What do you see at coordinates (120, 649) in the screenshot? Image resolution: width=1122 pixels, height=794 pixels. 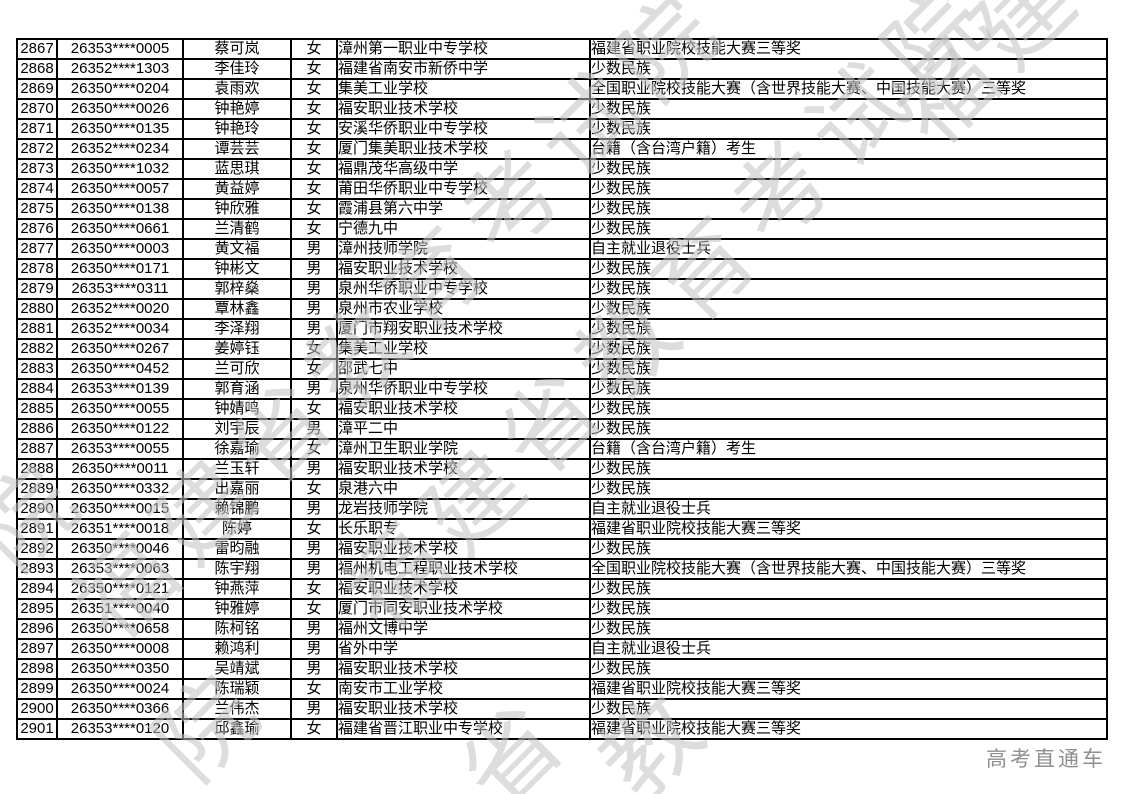 I see `exam-id-cell: 26350****0008` at bounding box center [120, 649].